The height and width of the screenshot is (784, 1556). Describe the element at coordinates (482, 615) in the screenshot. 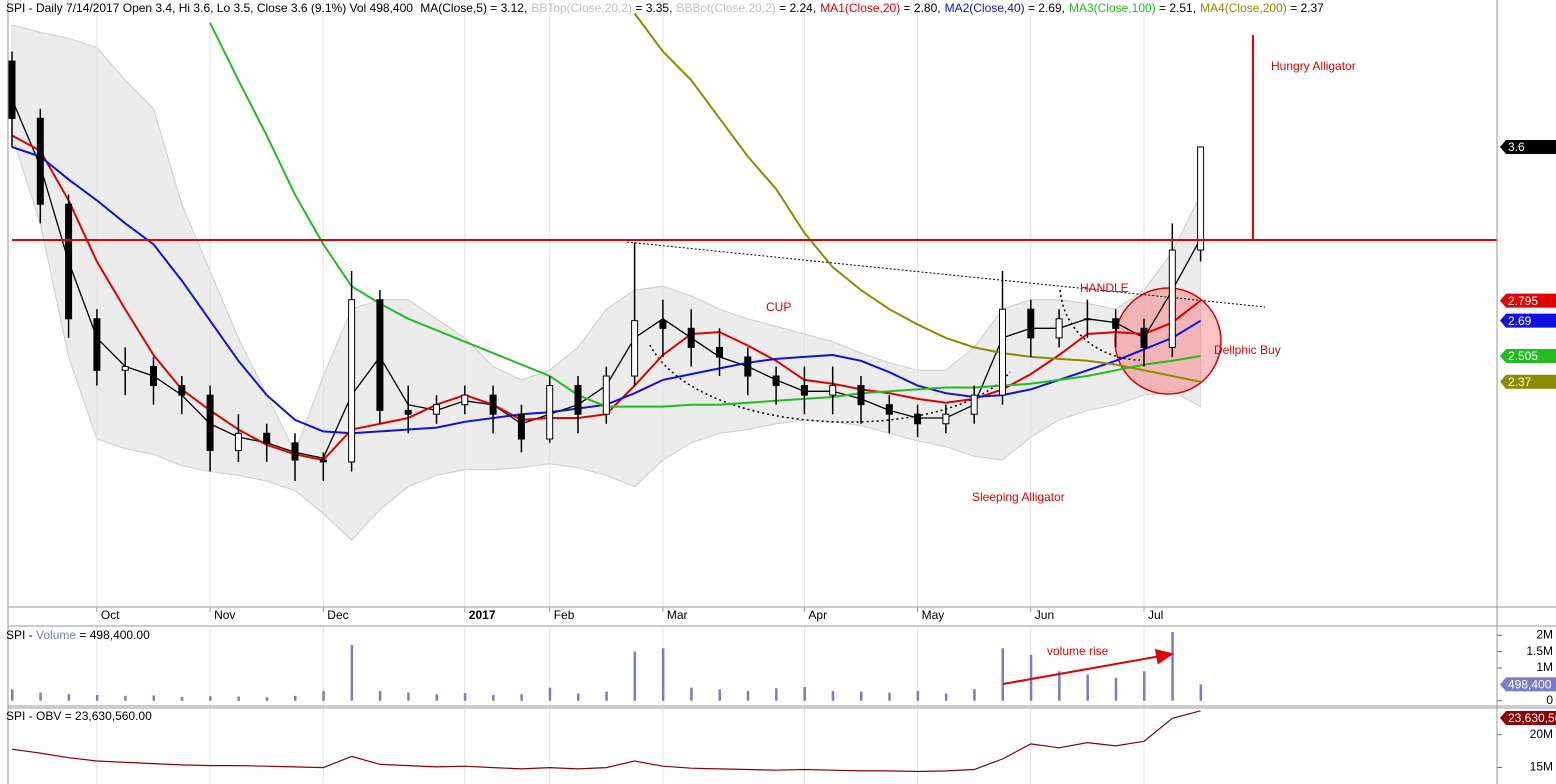

I see `x-tick-label: 2017` at that location.